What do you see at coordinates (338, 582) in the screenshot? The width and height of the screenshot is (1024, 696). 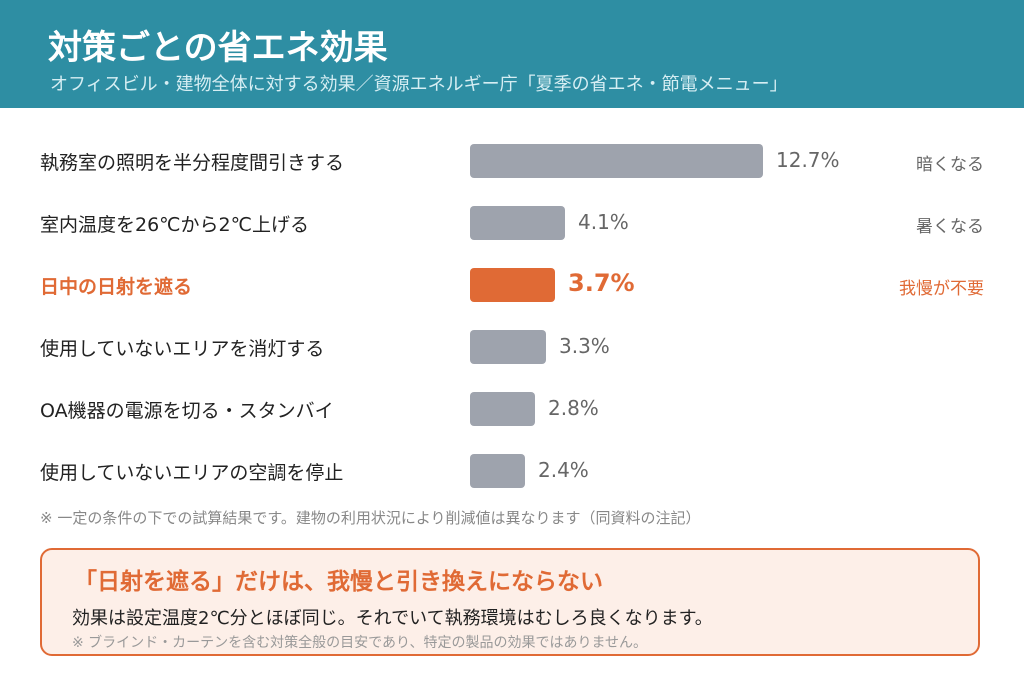 I see `callout-title: 「日射を遮る」だけは、我慢と引き換えにならない` at bounding box center [338, 582].